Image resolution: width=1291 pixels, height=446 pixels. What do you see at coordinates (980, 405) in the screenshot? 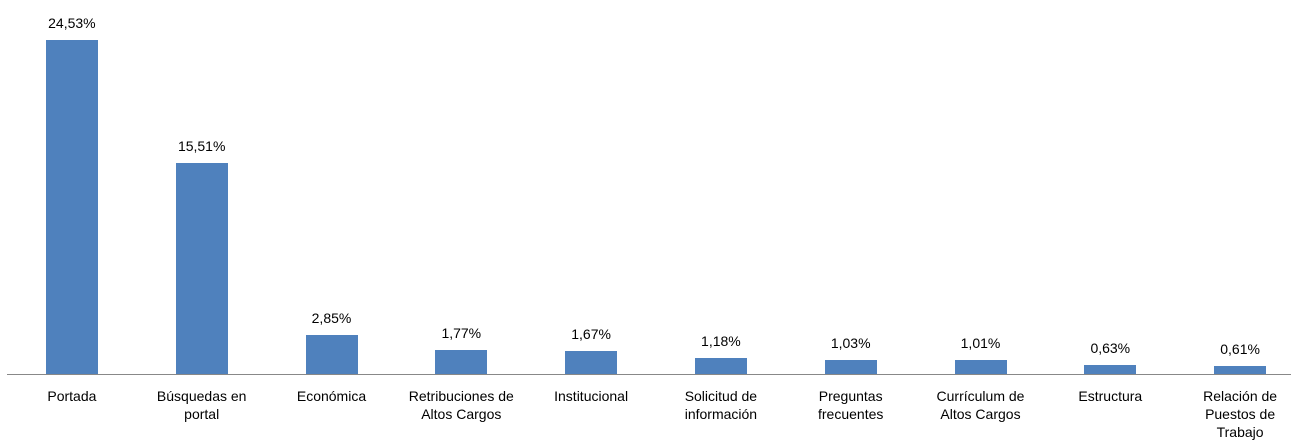
I see `x-tick-label: Currículum de Altos Cargos` at bounding box center [980, 405].